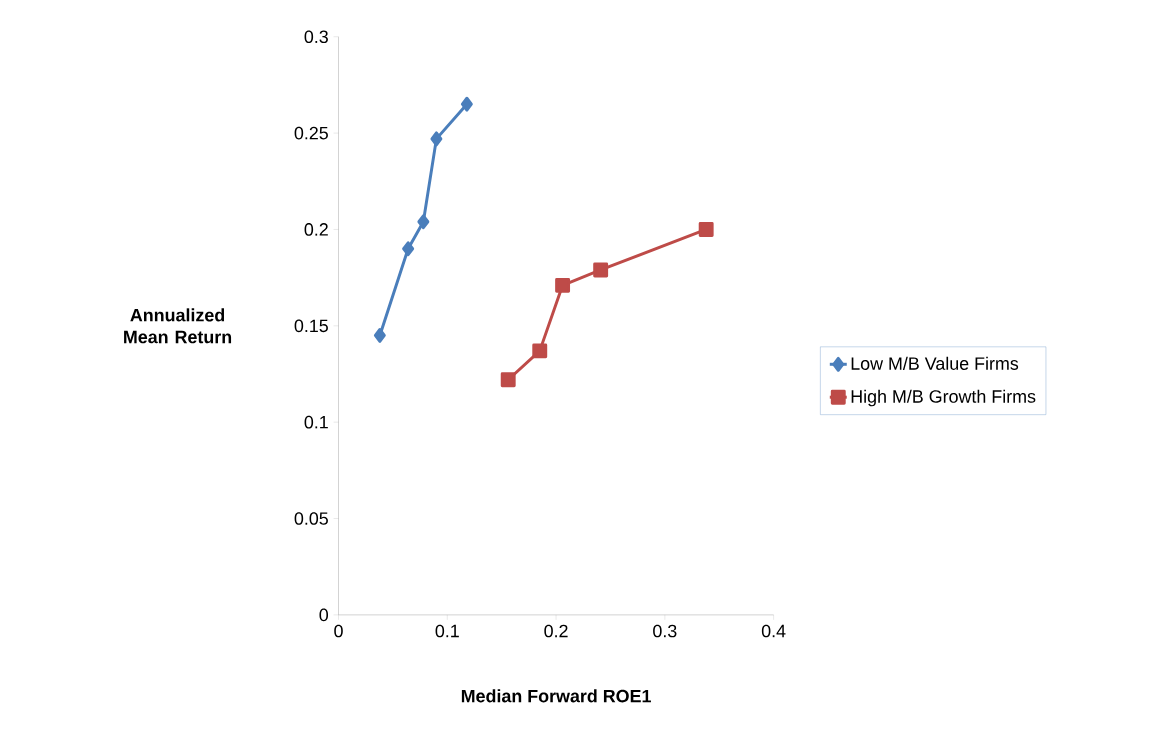 Image resolution: width=1164 pixels, height=752 pixels. I want to click on legend-label: High M/B Growth Firms, so click(943, 398).